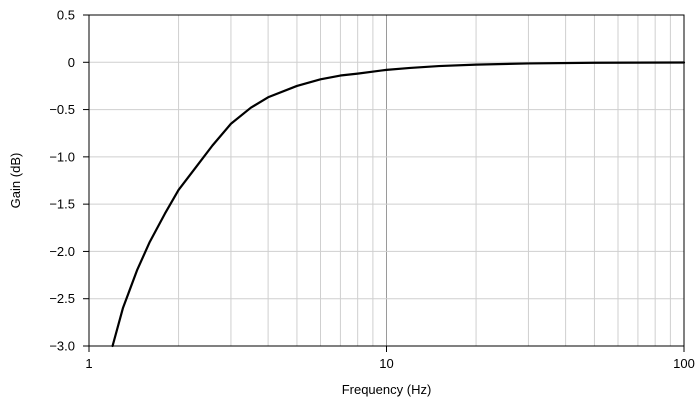 The image size is (700, 403). What do you see at coordinates (62, 298) in the screenshot?
I see `y-tick-label: −2.5` at bounding box center [62, 298].